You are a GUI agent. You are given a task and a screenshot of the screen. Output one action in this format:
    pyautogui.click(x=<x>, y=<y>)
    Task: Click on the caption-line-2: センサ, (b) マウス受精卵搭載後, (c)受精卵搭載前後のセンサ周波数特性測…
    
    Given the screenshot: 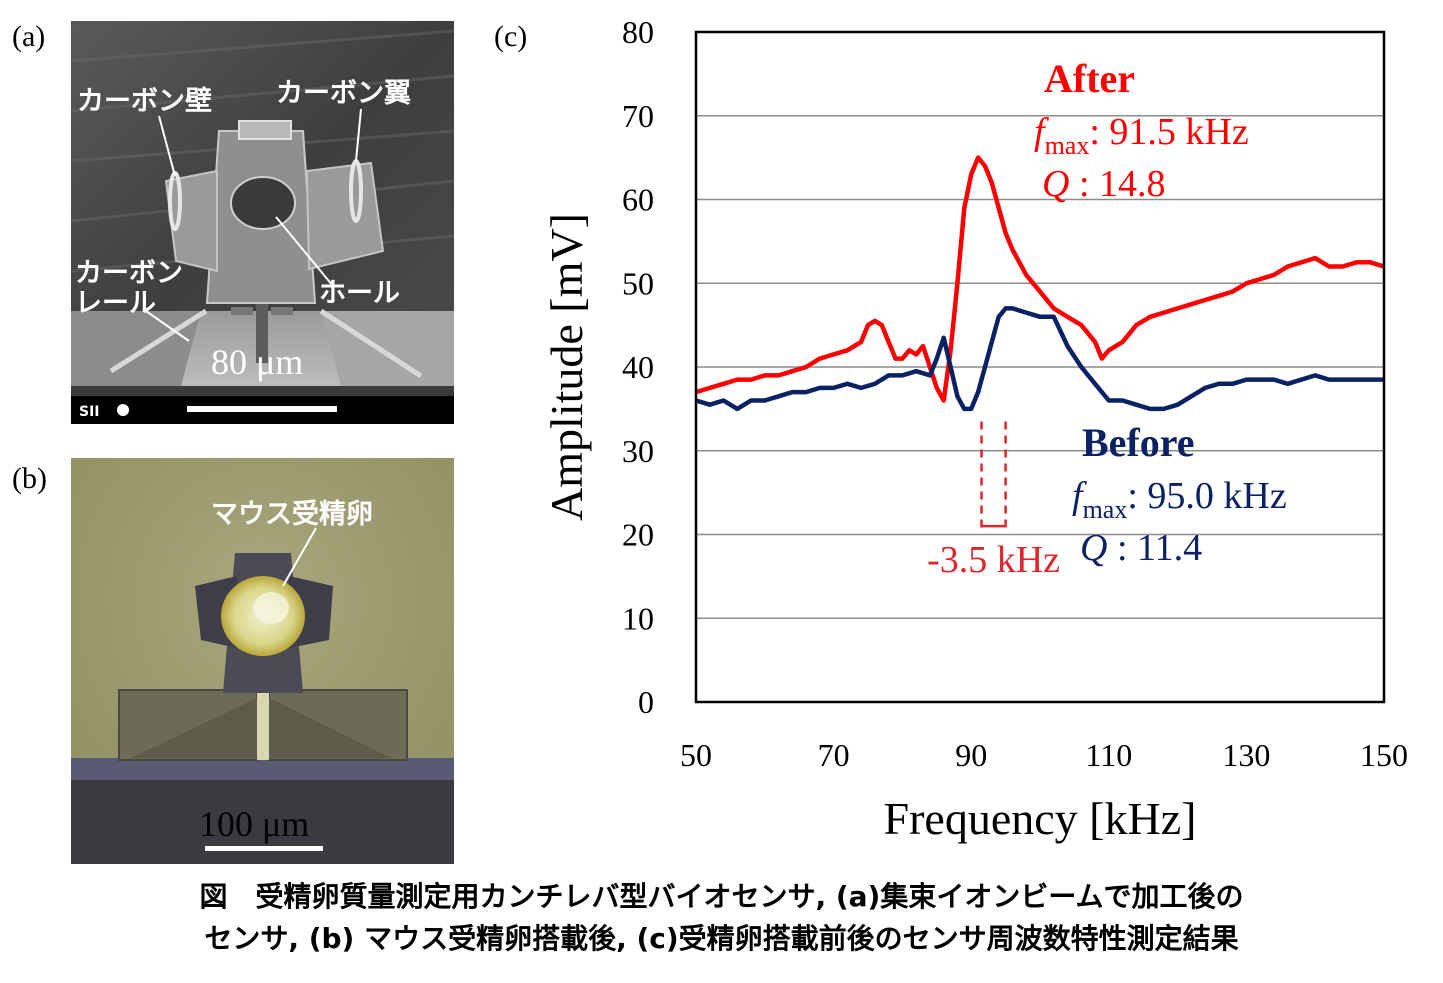 What is the action you would take?
    pyautogui.click(x=721, y=938)
    